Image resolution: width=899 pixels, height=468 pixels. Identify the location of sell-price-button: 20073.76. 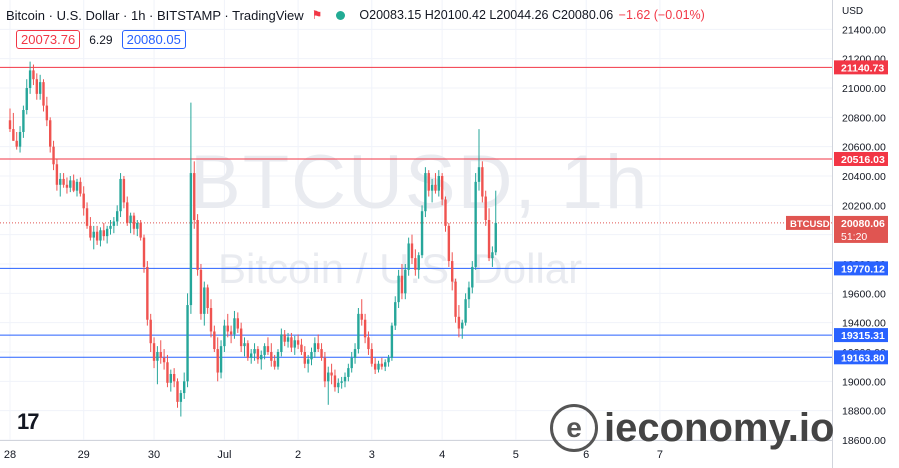
(48, 39).